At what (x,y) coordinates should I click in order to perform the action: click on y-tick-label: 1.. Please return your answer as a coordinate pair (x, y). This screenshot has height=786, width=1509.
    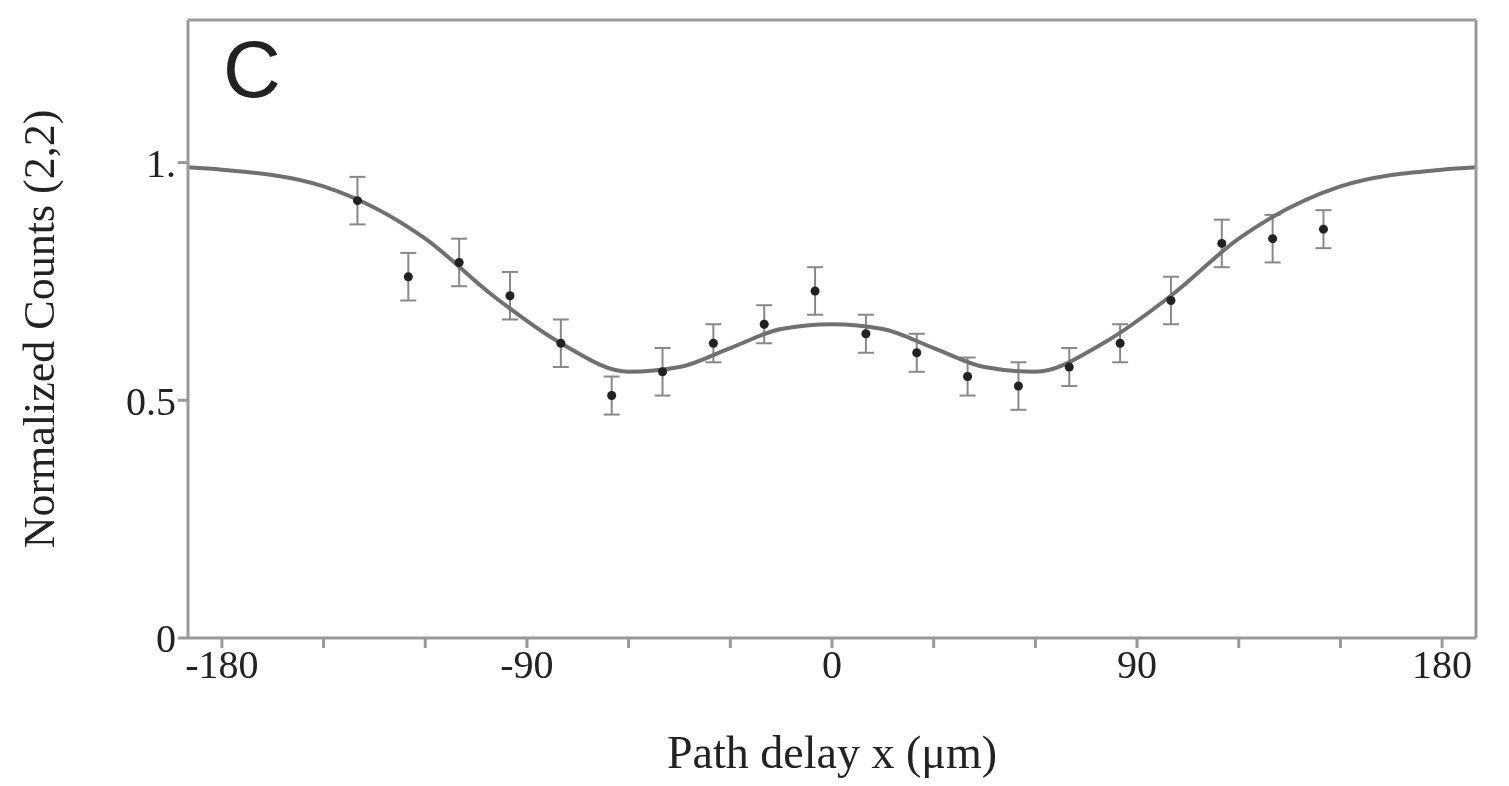
    Looking at the image, I should click on (161, 163).